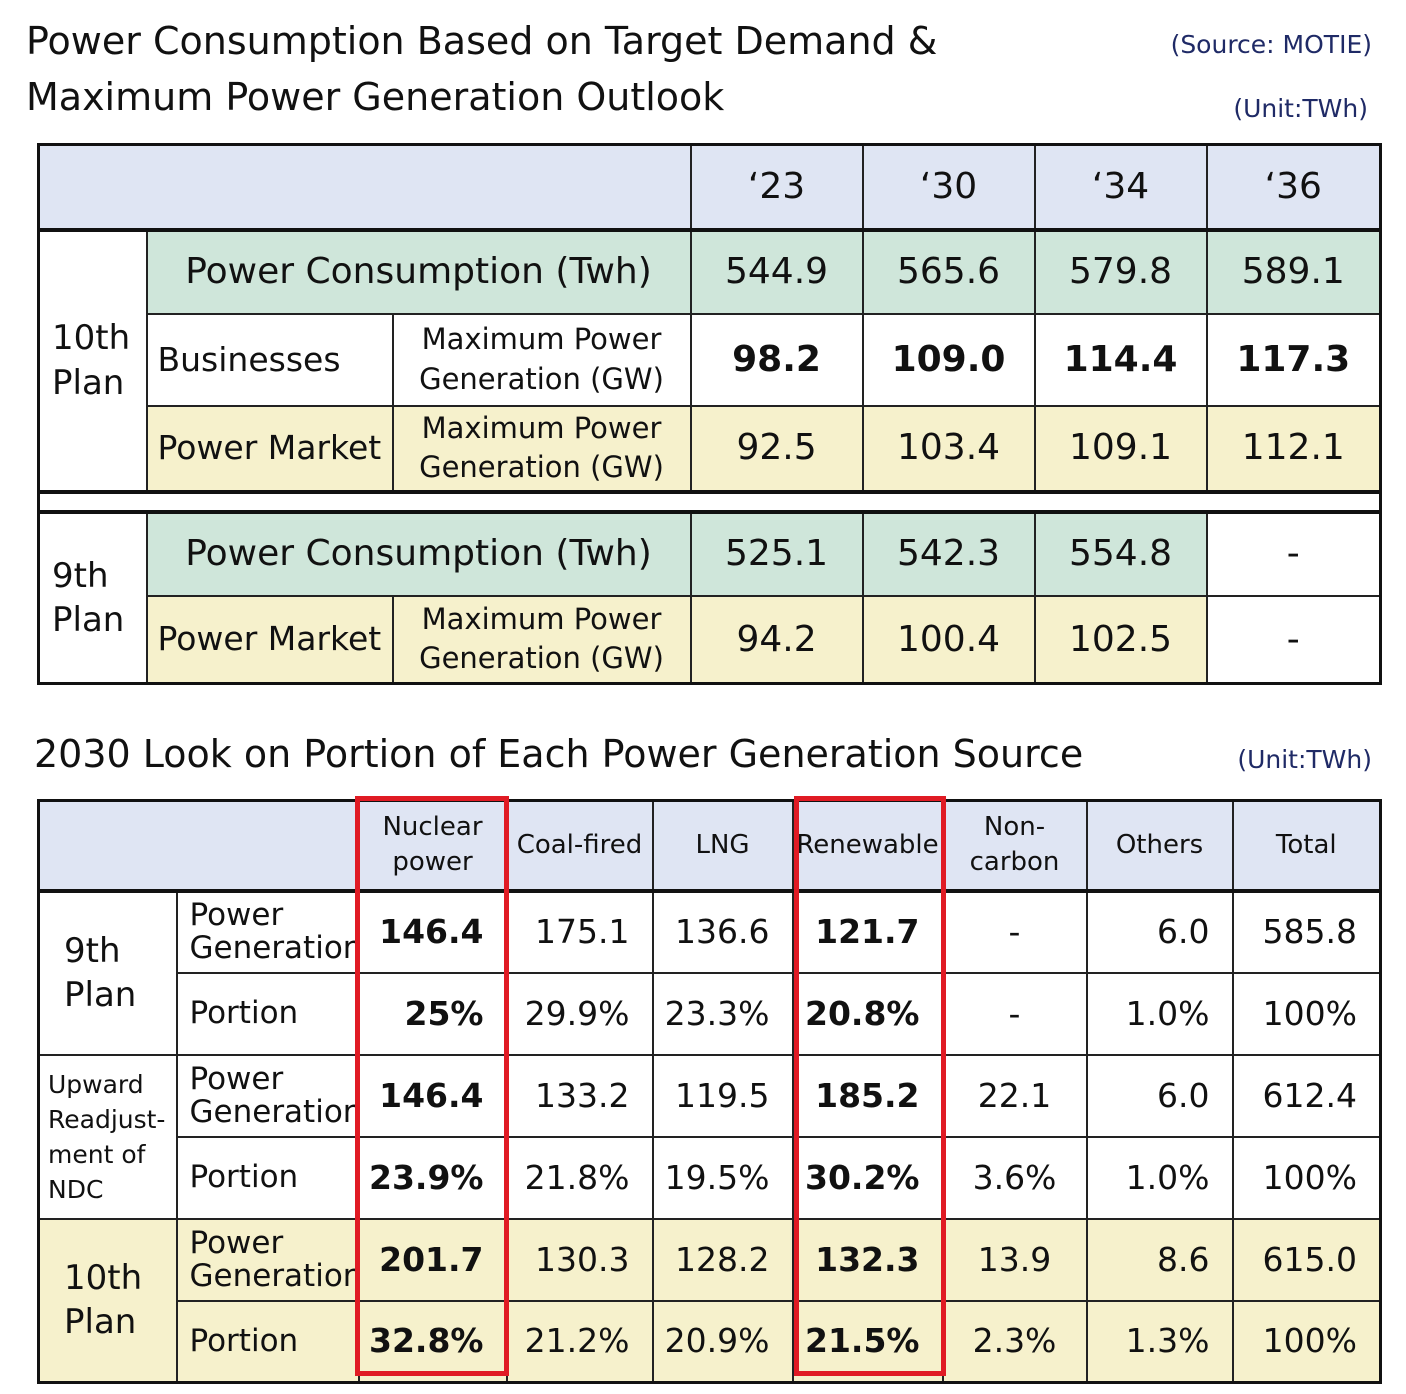  What do you see at coordinates (776, 187) in the screenshot?
I see `year-header: ‘23` at bounding box center [776, 187].